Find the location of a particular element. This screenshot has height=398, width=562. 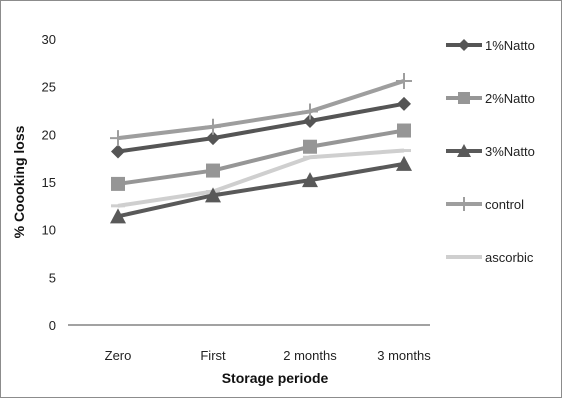

legend-item: ascorbic is located at coordinates (490, 257).